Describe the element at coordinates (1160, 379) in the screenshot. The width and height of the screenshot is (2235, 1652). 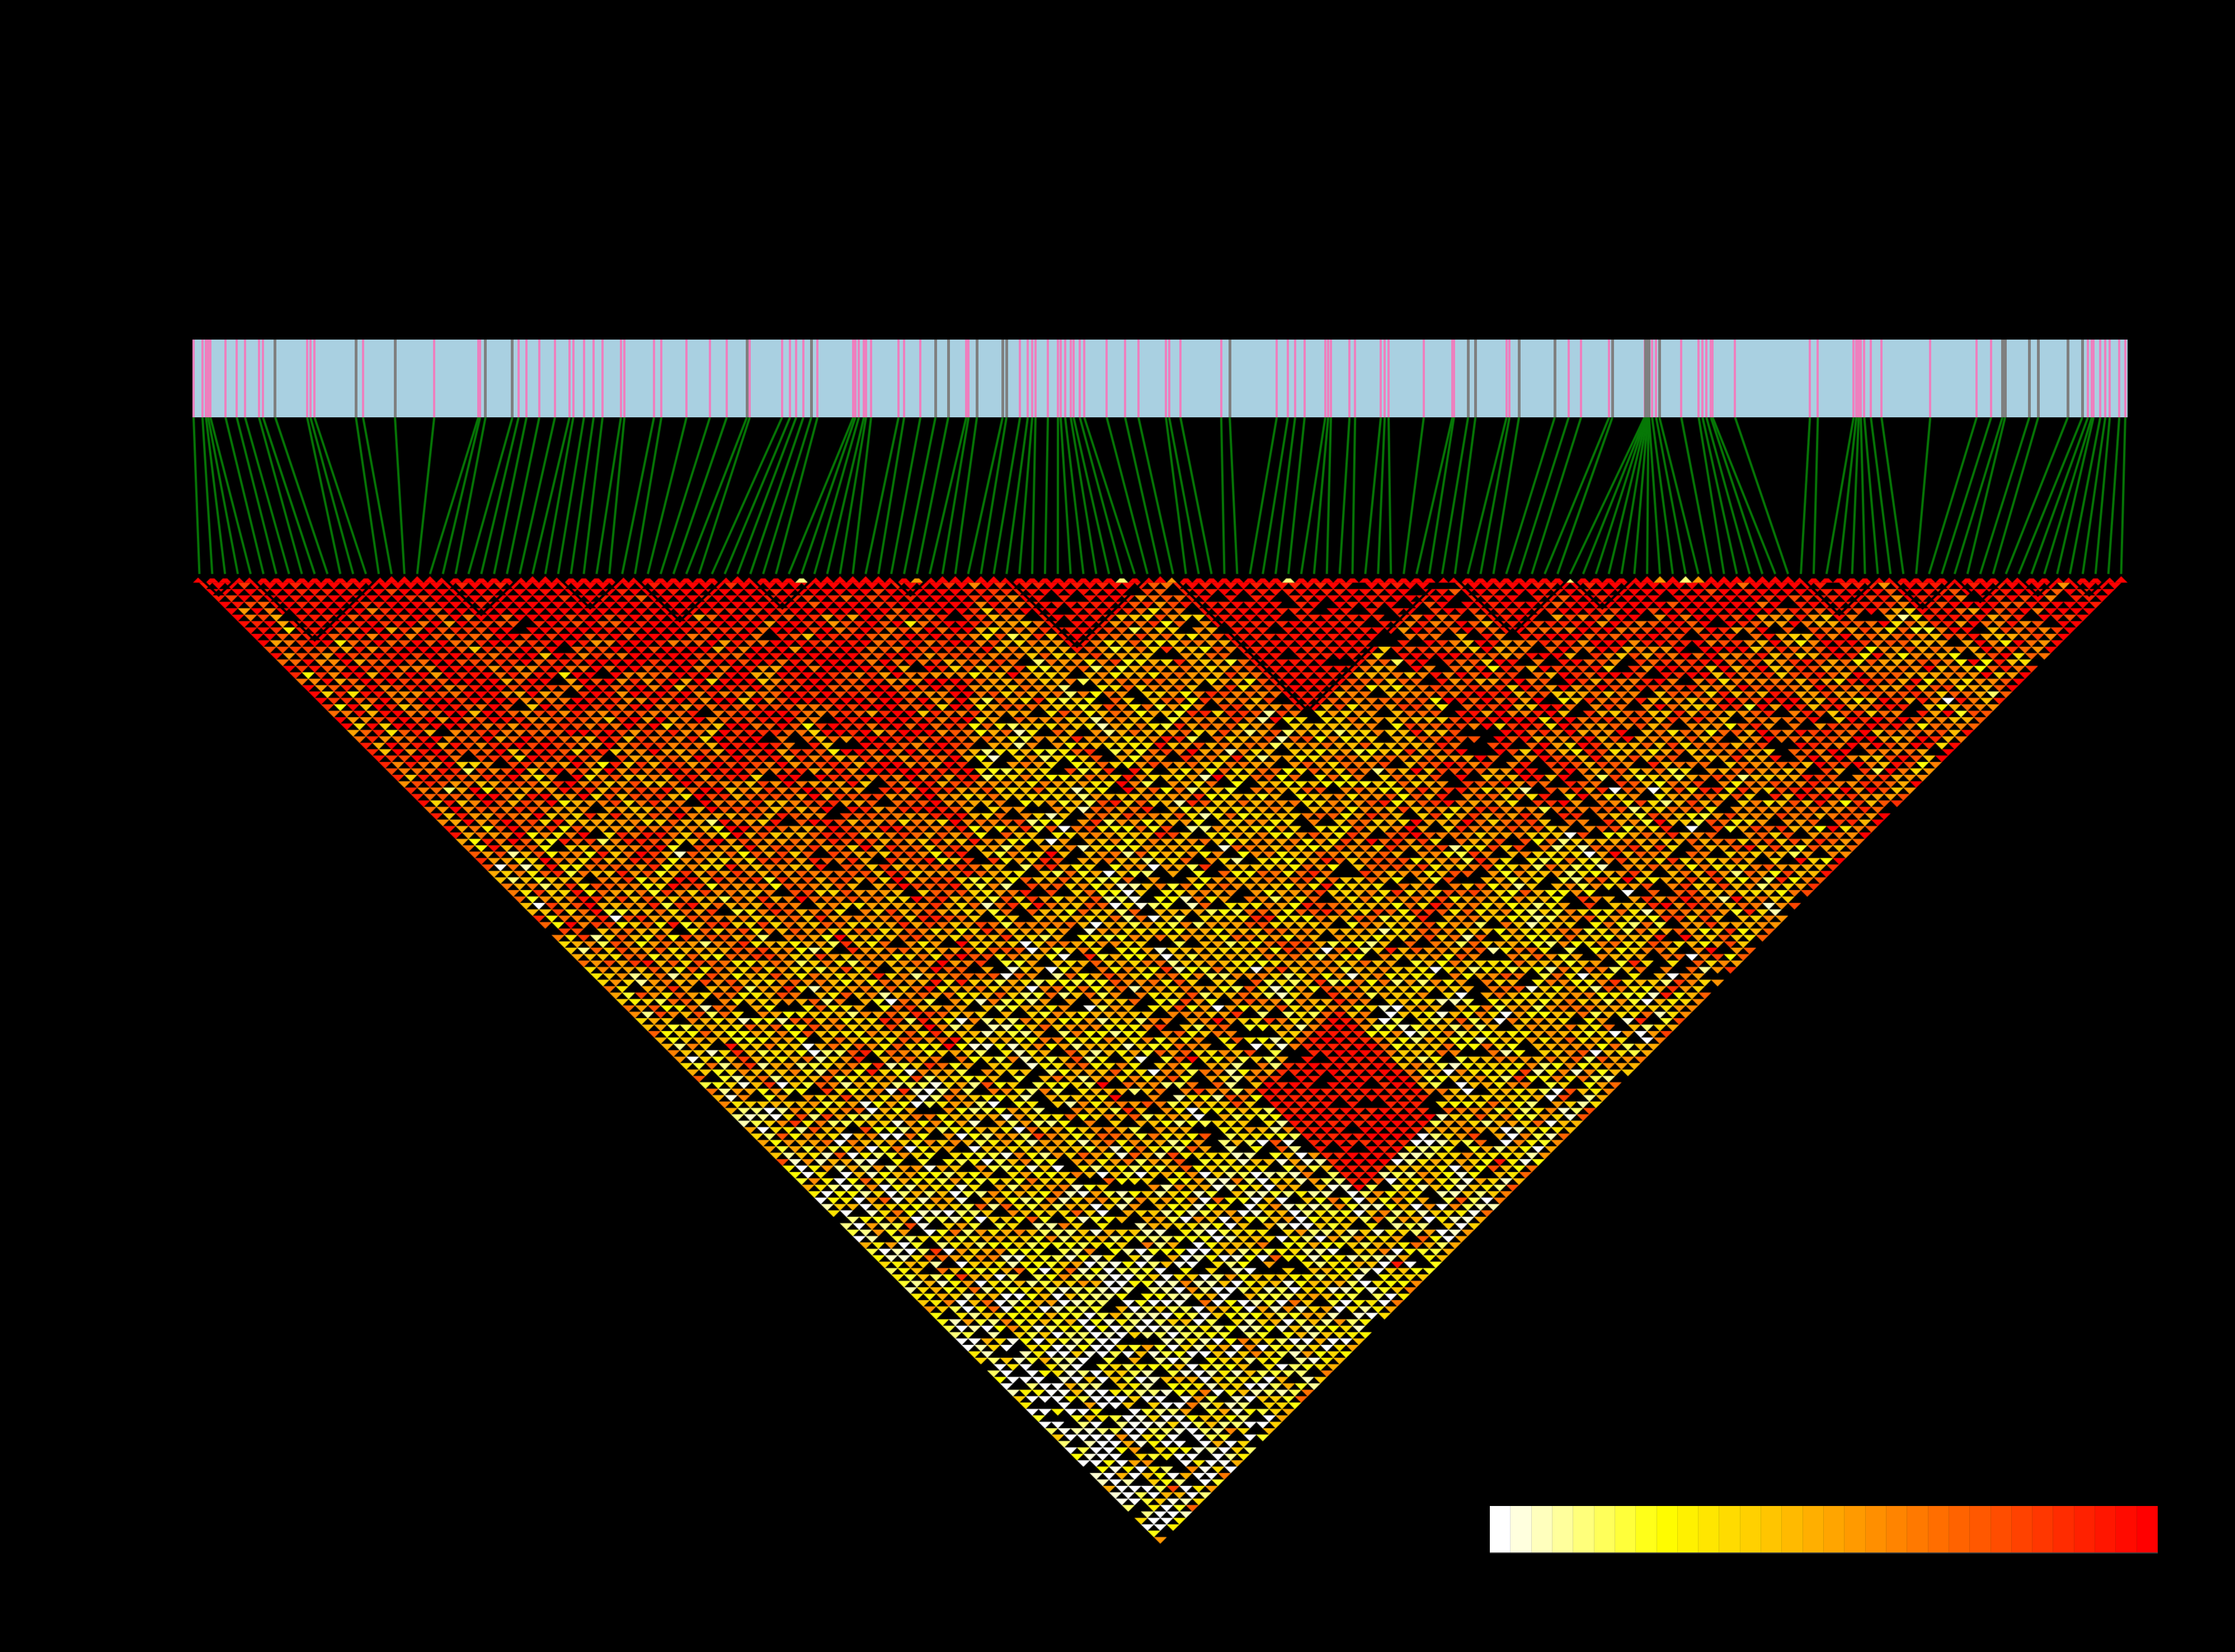
I see `genomic-region-bar` at that location.